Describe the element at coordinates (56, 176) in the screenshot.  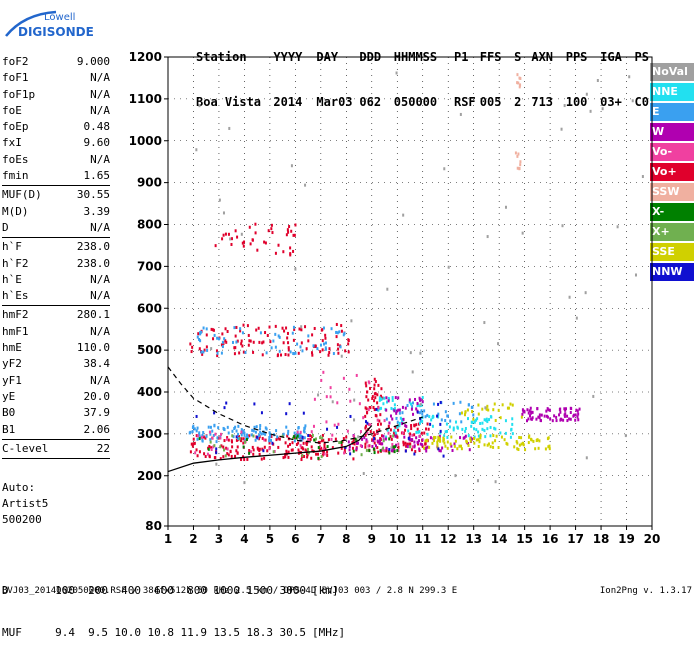
I see `param-row-fmin: fmin 1.65` at that location.